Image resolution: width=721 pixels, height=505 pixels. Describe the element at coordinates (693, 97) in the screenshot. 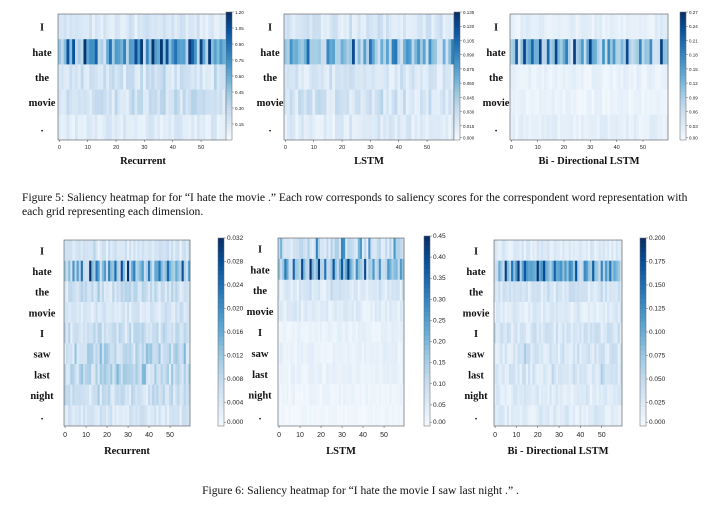

I see `colorbar-tick-label: 0.09` at that location.